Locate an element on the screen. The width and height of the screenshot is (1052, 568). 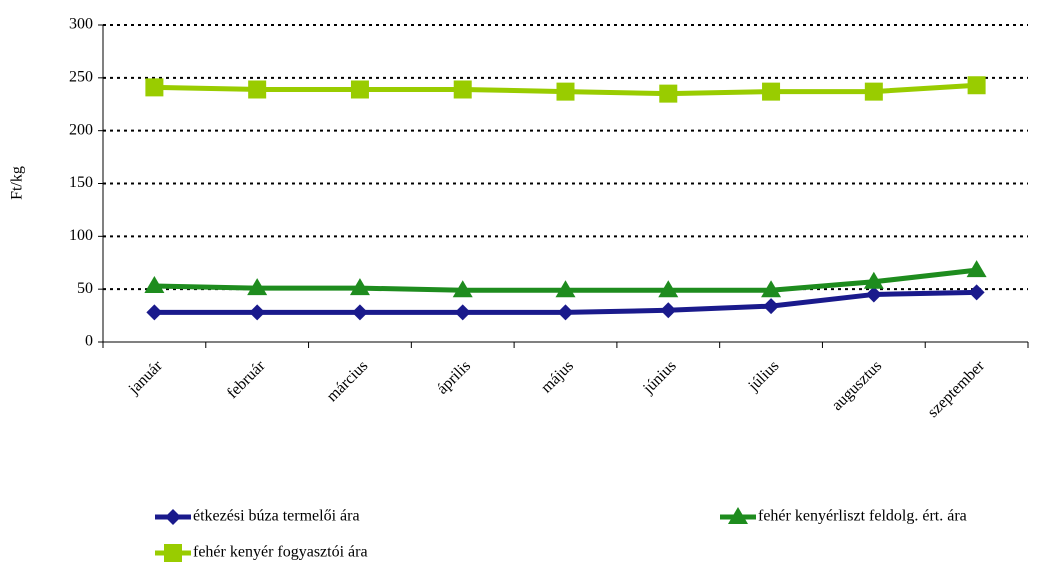
y-tick-label: 100 is located at coordinates (81, 235).